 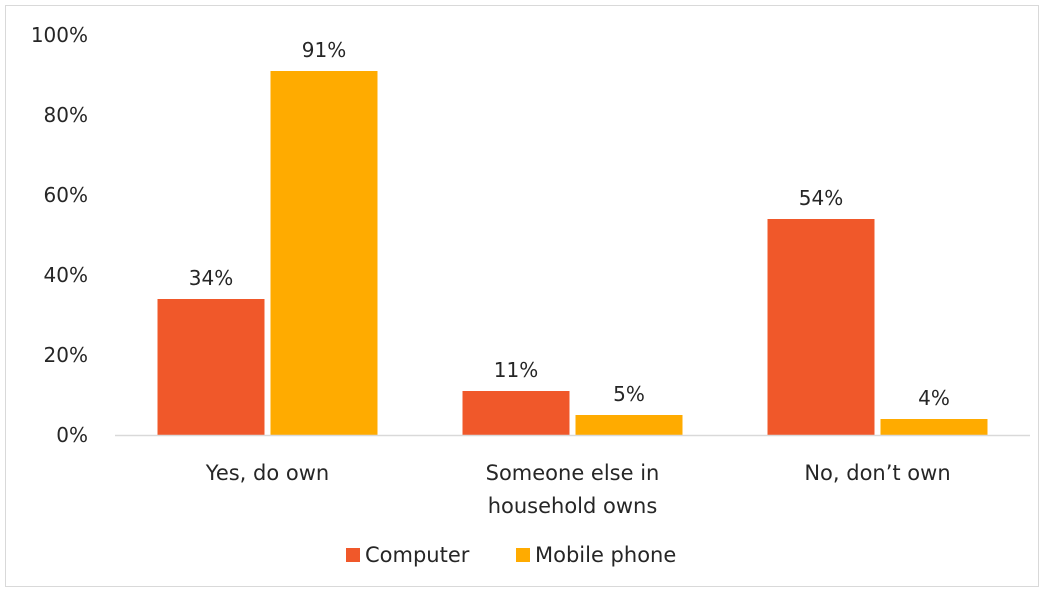 I want to click on legend-label: Mobile phone, so click(x=605, y=555).